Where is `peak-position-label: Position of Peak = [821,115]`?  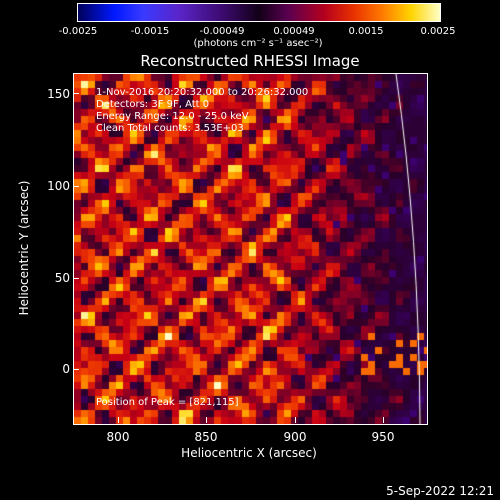 peak-position-label: Position of Peak = [821,115] is located at coordinates (167, 402).